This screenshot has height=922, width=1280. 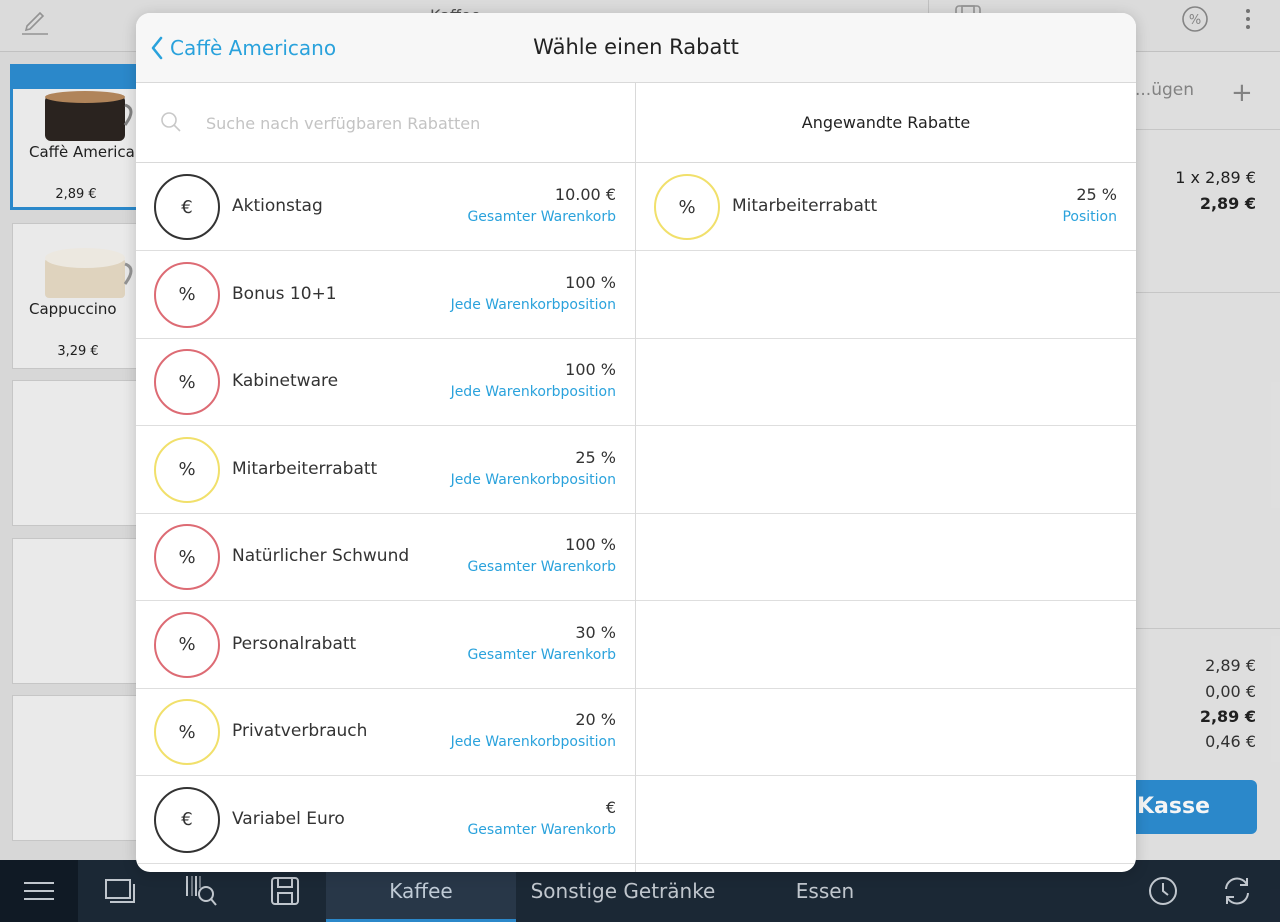 I want to click on tab-essen: Essen, so click(x=825, y=891).